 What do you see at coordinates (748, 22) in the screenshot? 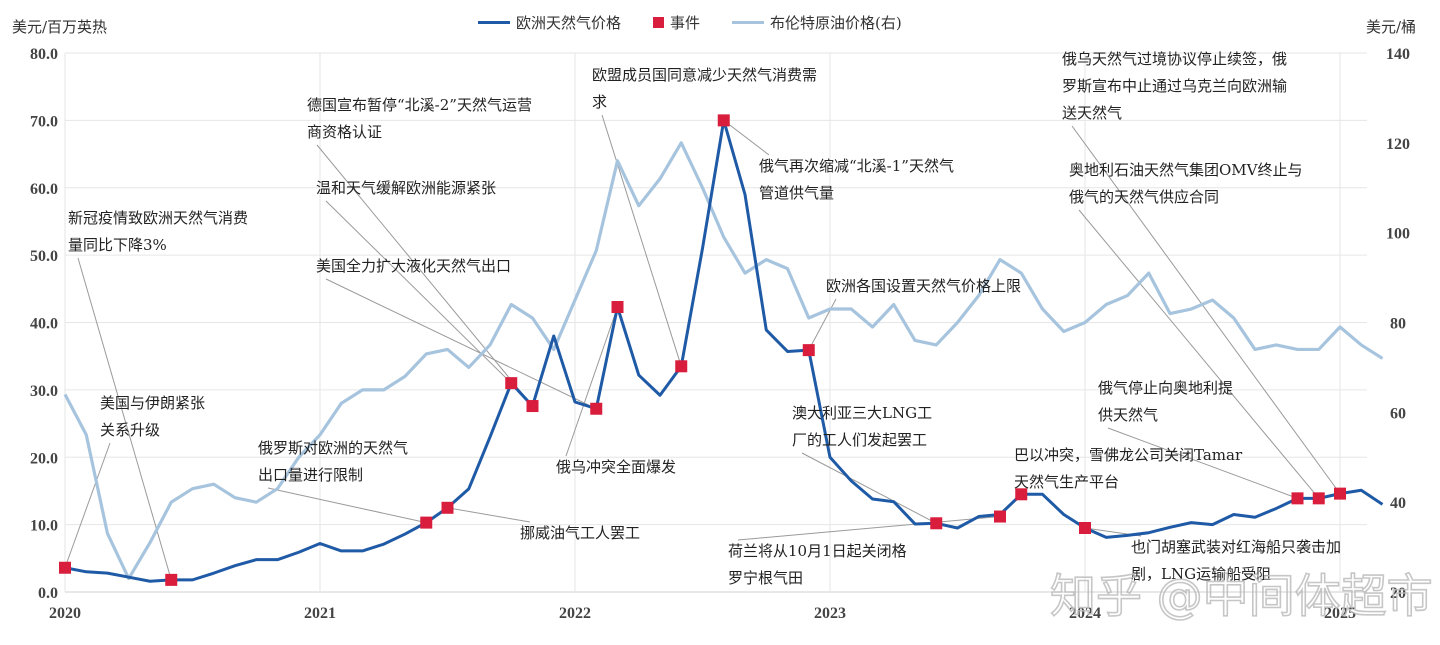
I see `legend-brent-line-icon` at bounding box center [748, 22].